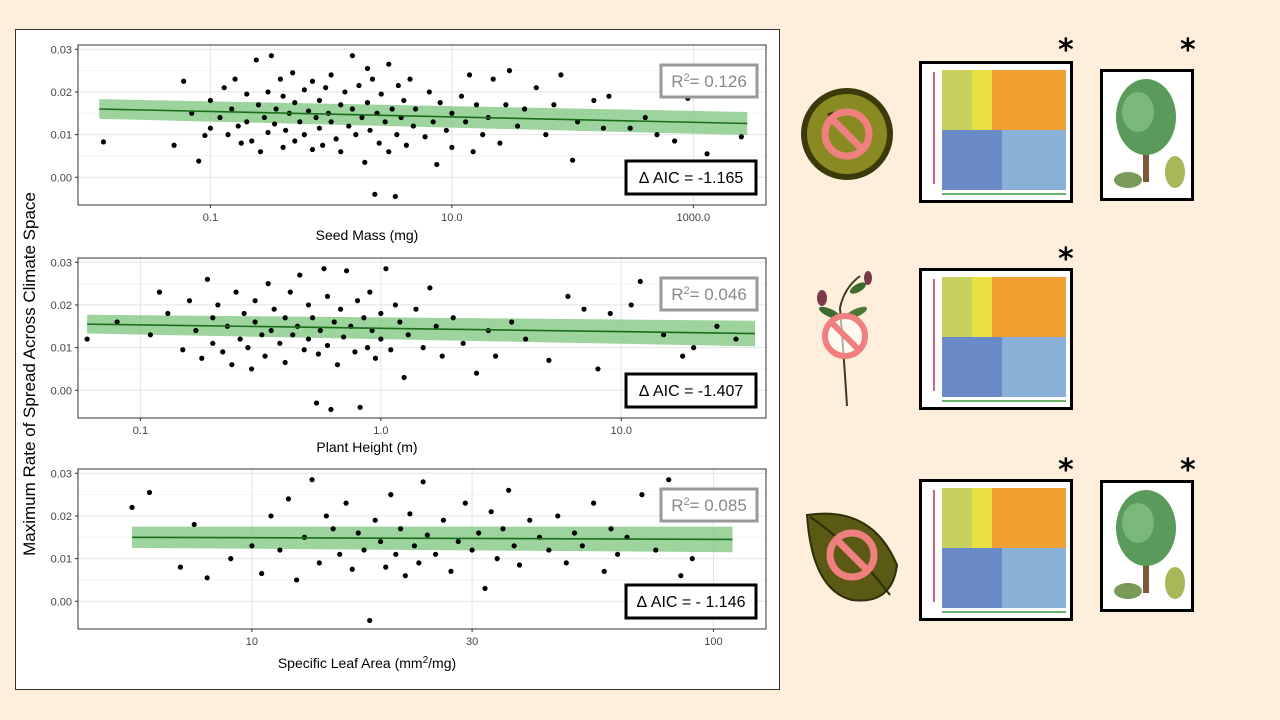 The image size is (1280, 720). Describe the element at coordinates (713, 642) in the screenshot. I see `x-tick-label: 100` at that location.